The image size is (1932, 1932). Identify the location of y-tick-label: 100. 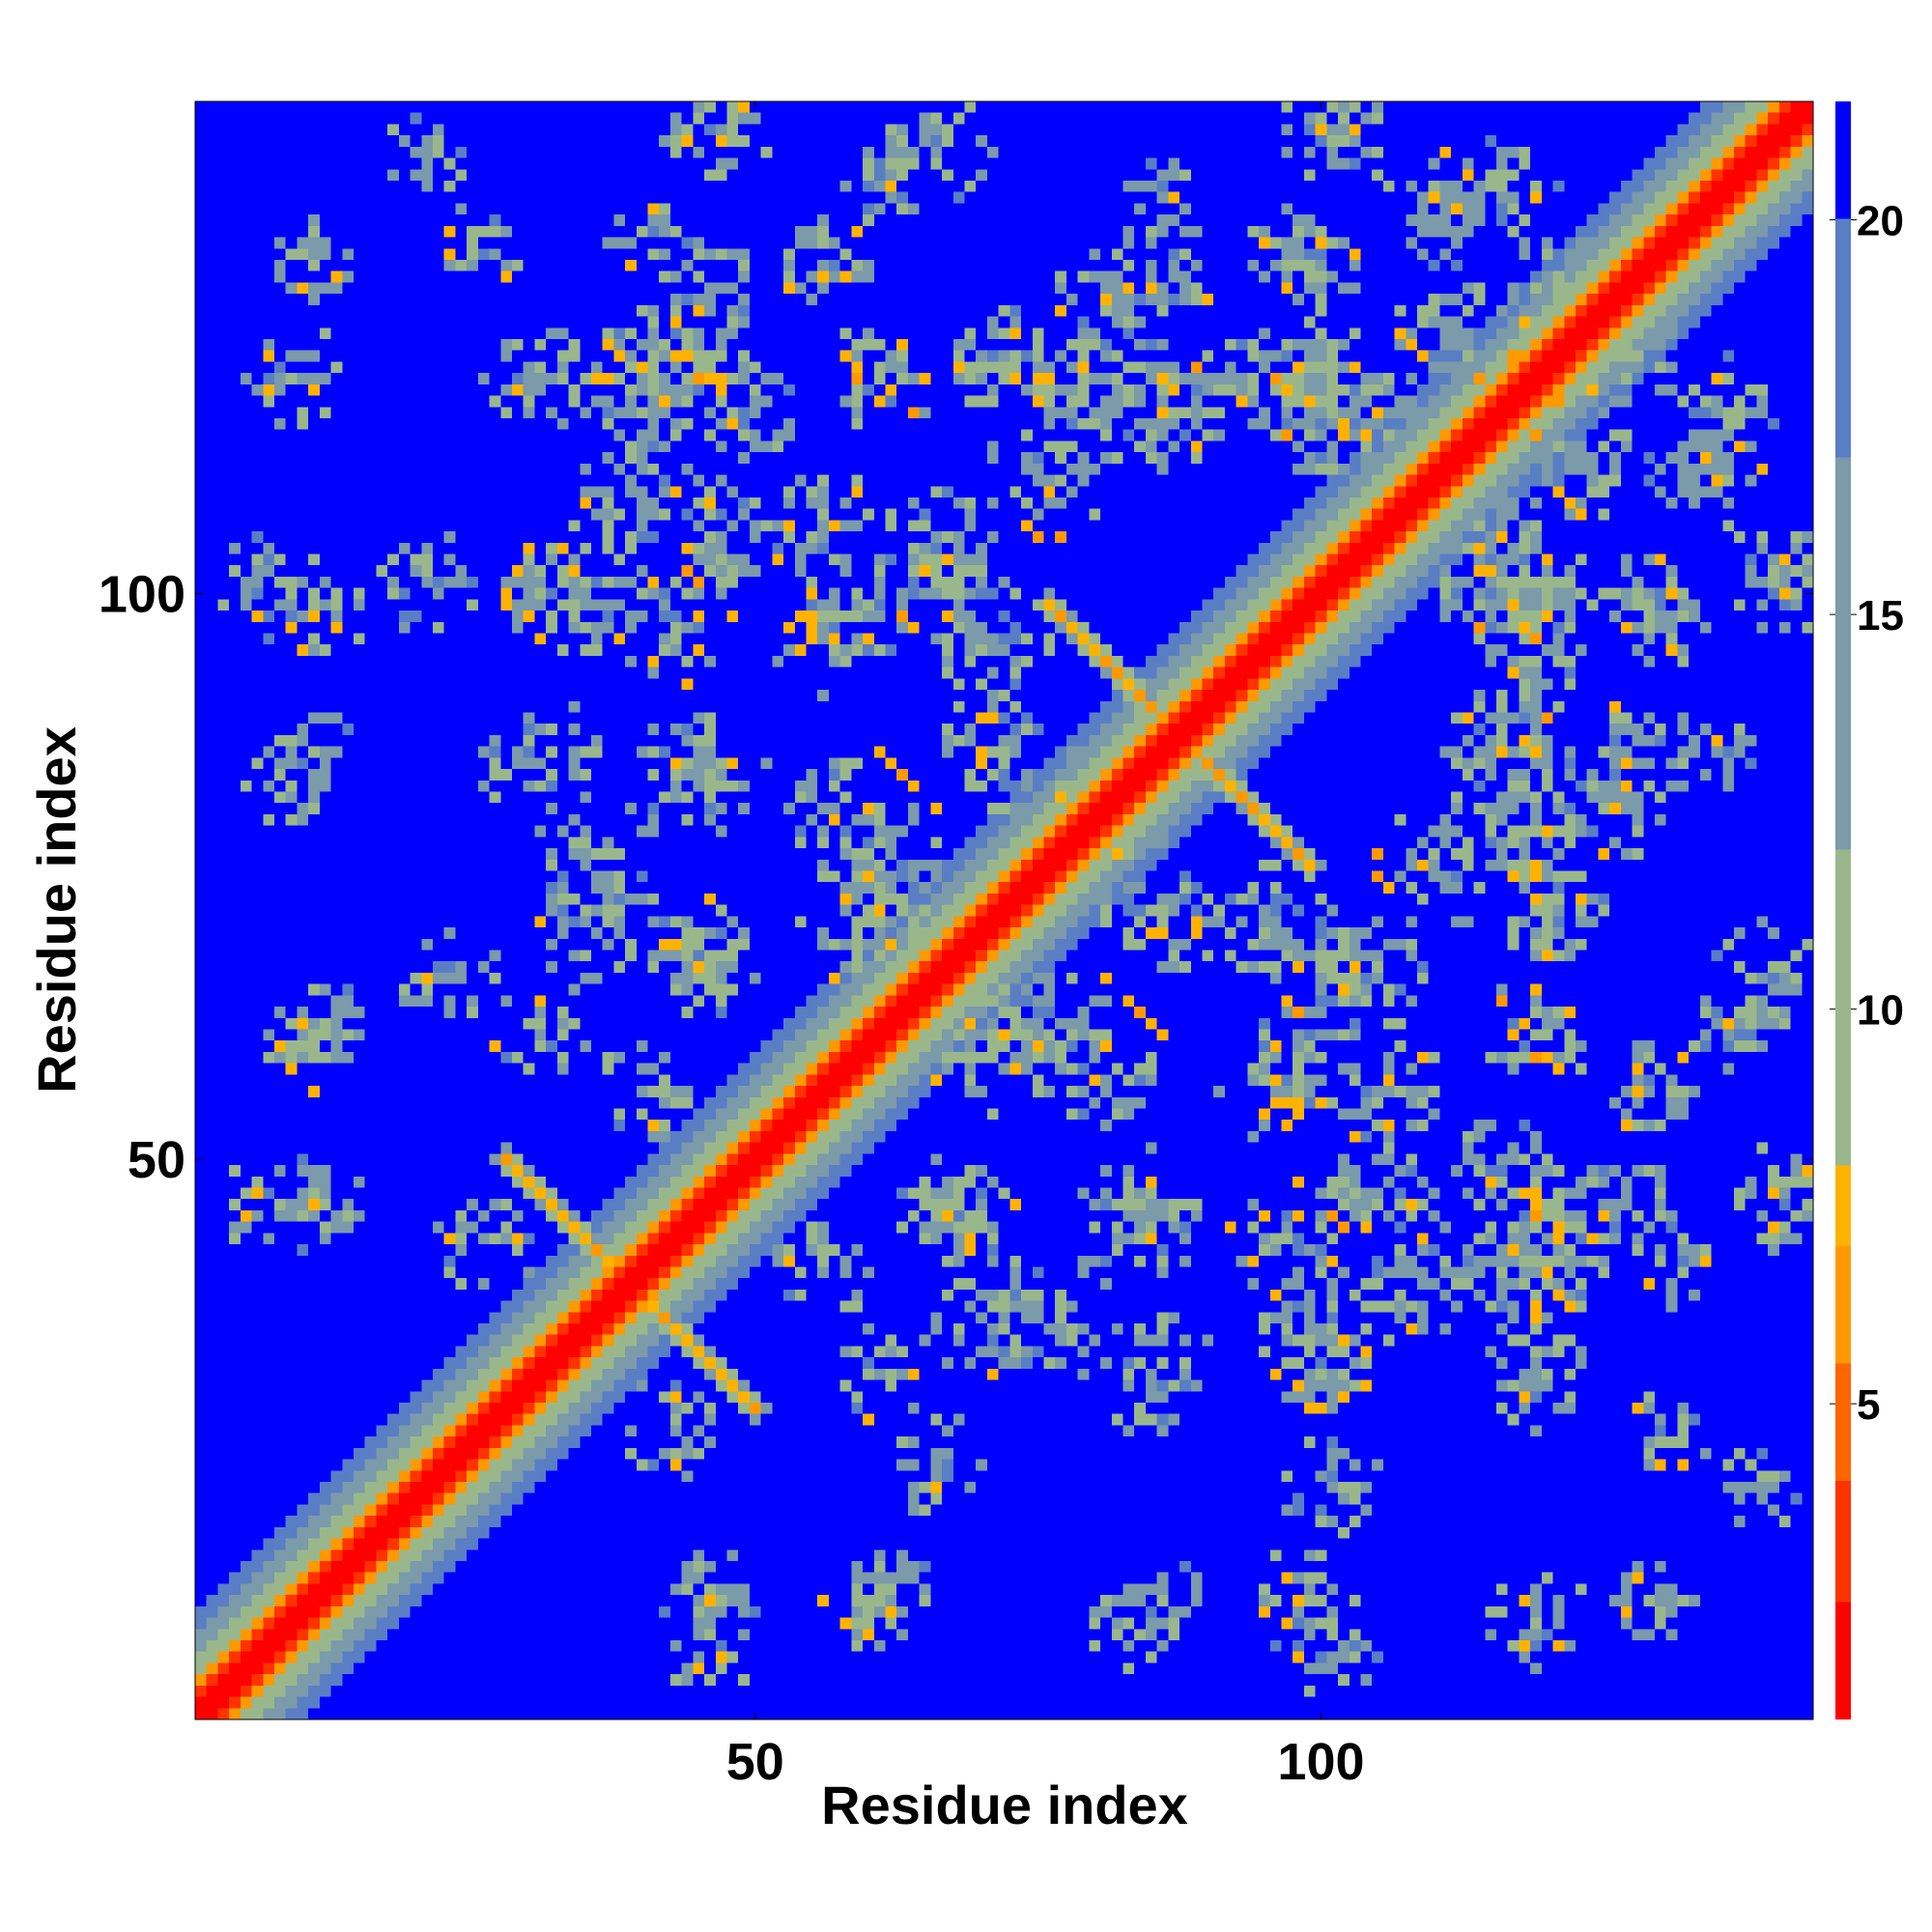
(142, 595).